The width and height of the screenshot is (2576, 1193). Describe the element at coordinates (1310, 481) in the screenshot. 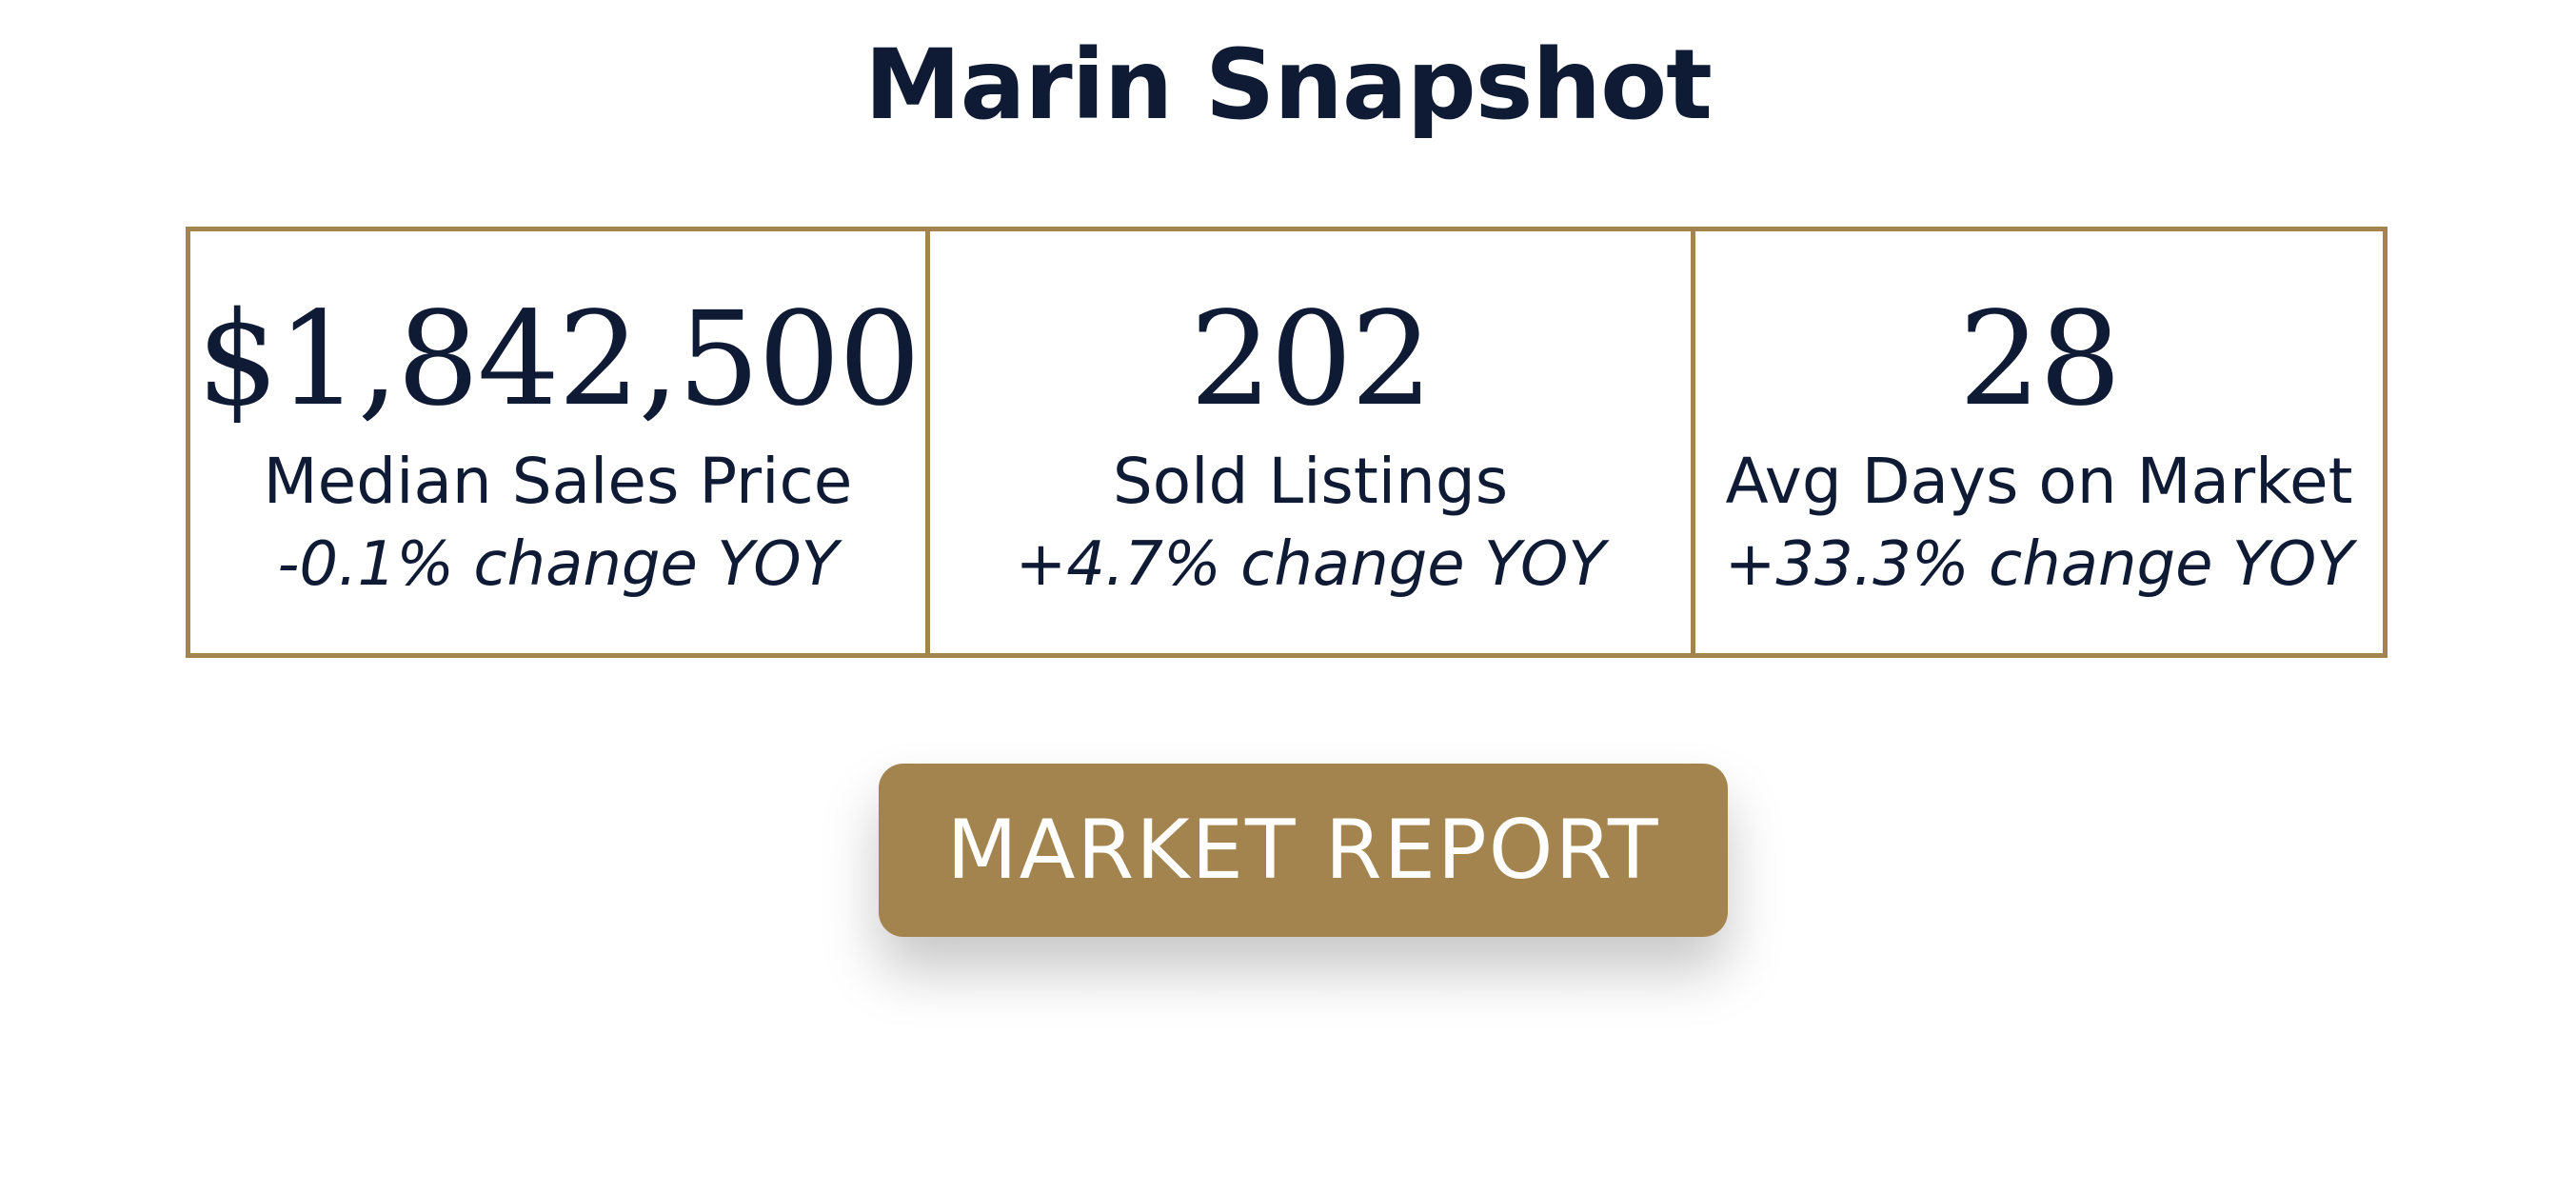

I see `stat-label: Sold Listings` at that location.